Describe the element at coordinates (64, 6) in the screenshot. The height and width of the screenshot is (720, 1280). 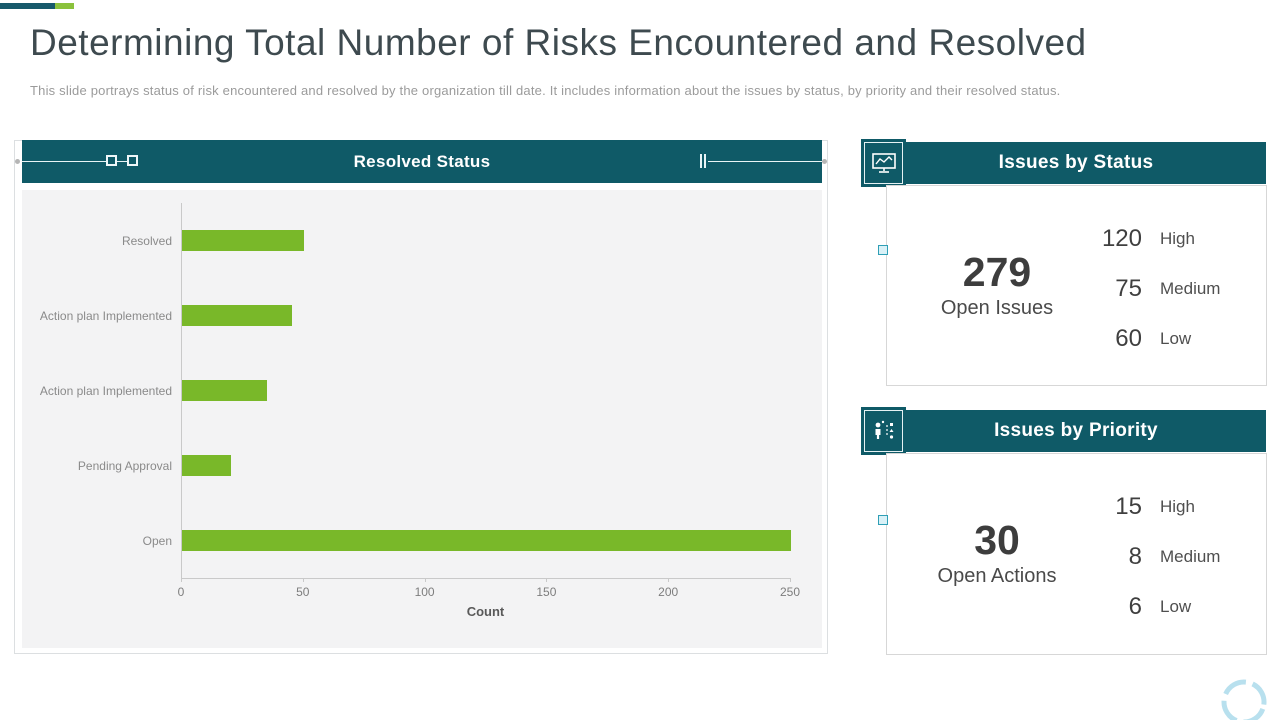
I see `accent-bar-green` at that location.